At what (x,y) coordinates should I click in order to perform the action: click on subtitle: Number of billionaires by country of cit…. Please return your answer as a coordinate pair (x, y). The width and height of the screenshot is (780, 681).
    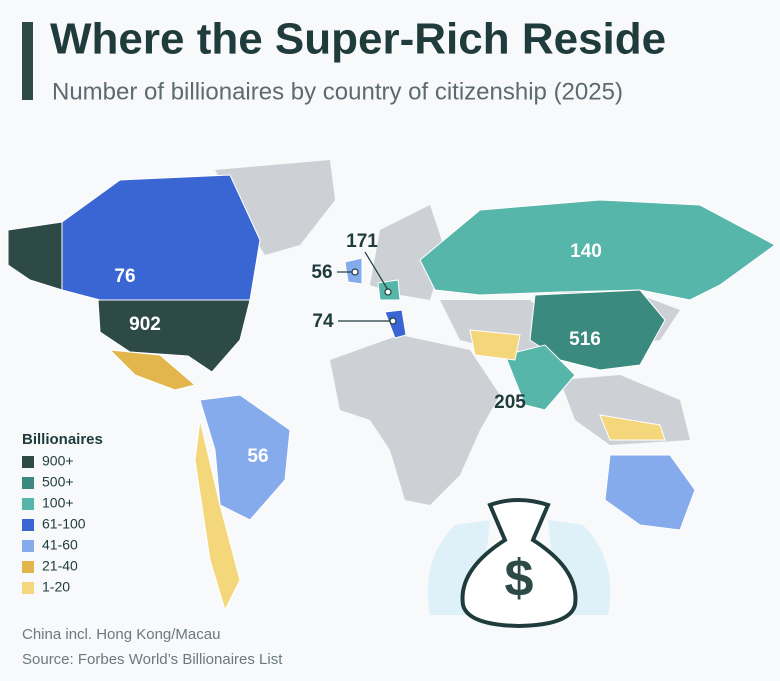
    Looking at the image, I should click on (337, 91).